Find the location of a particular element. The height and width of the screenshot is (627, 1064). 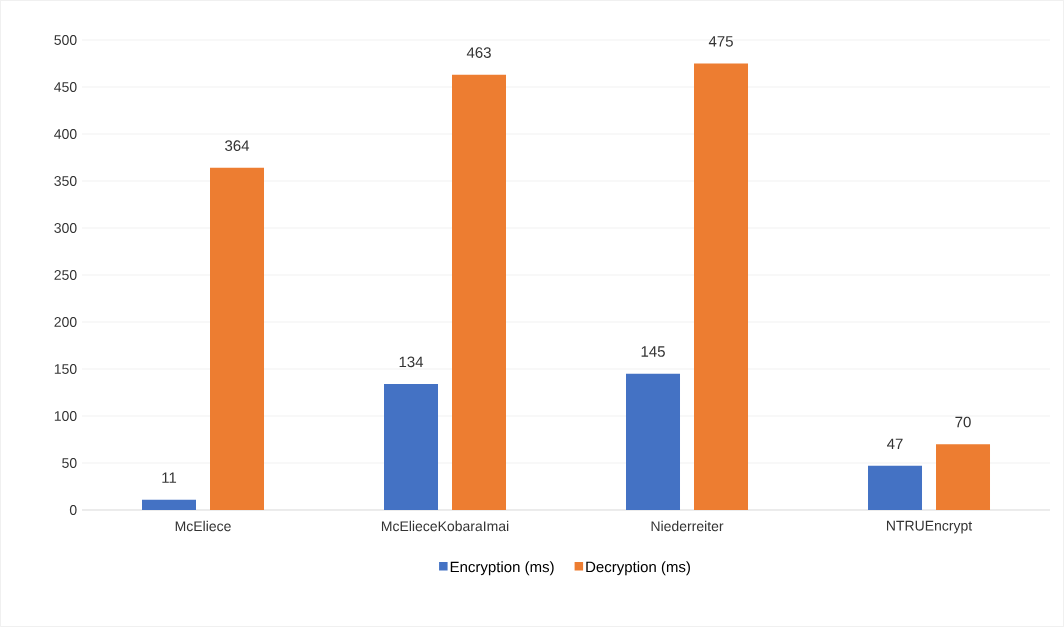

data-label: 463 is located at coordinates (478, 52).